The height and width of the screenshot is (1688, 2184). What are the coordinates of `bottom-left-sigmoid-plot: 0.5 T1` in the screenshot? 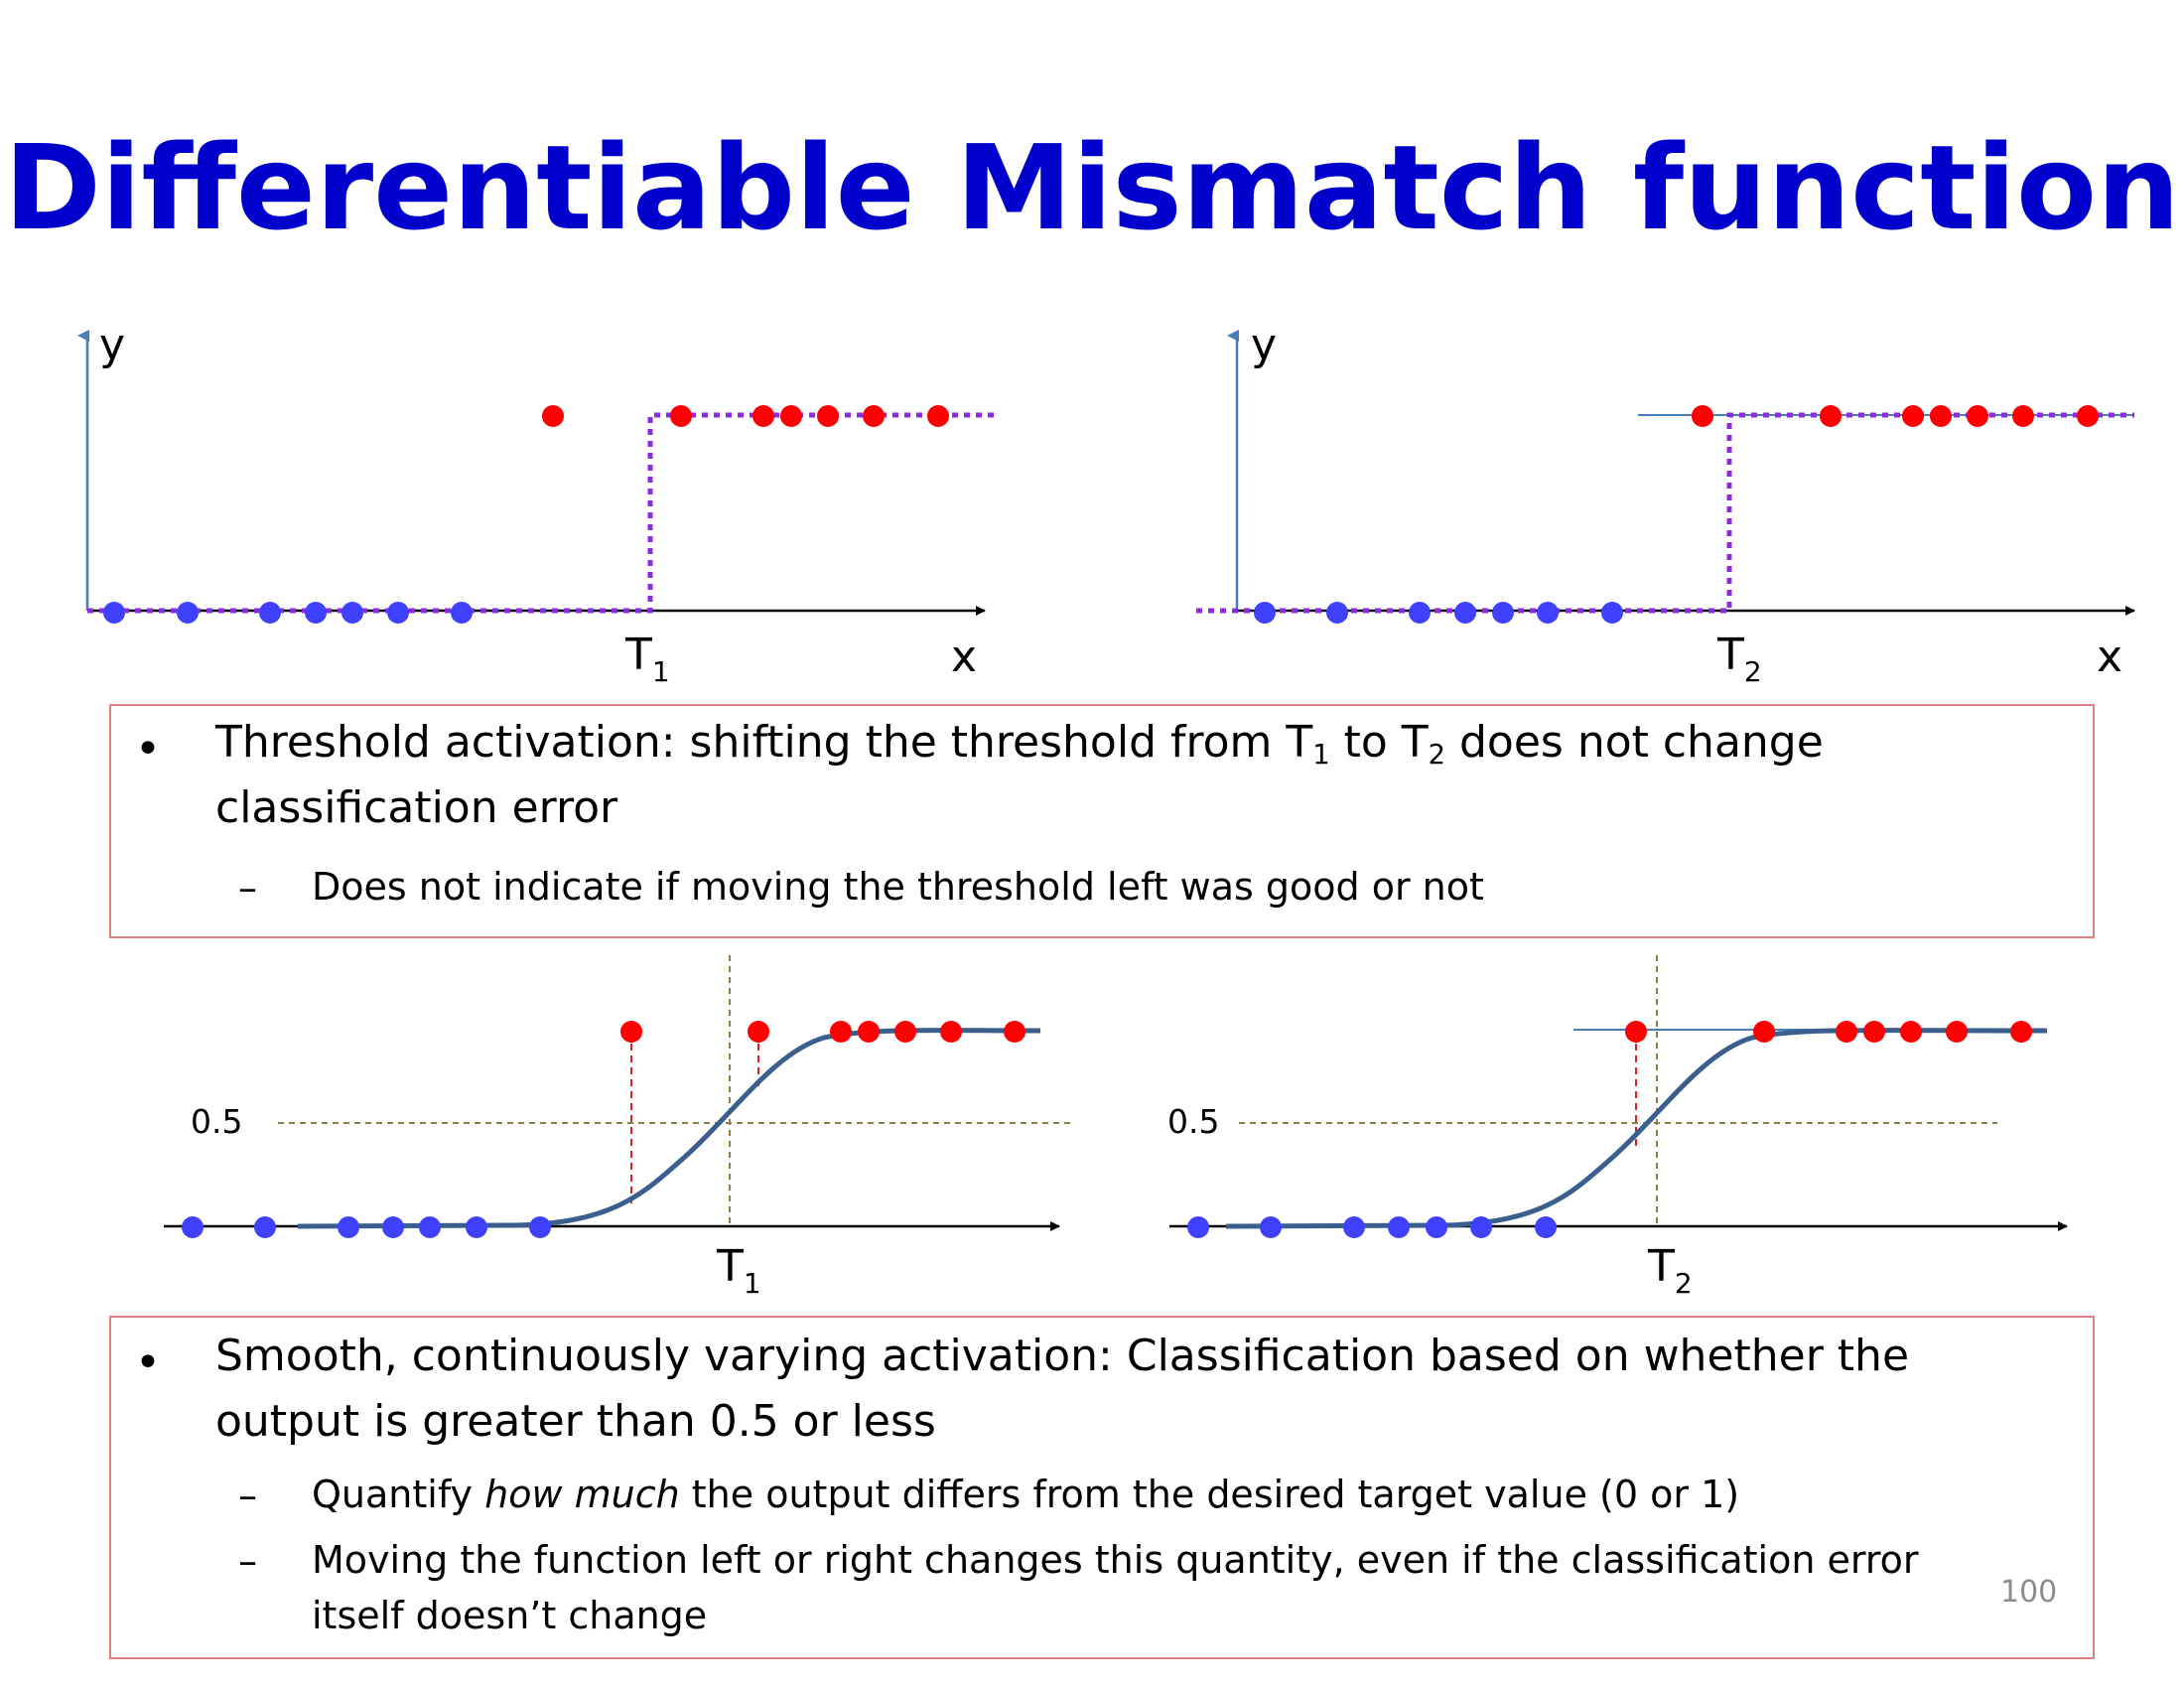 It's located at (618, 1127).